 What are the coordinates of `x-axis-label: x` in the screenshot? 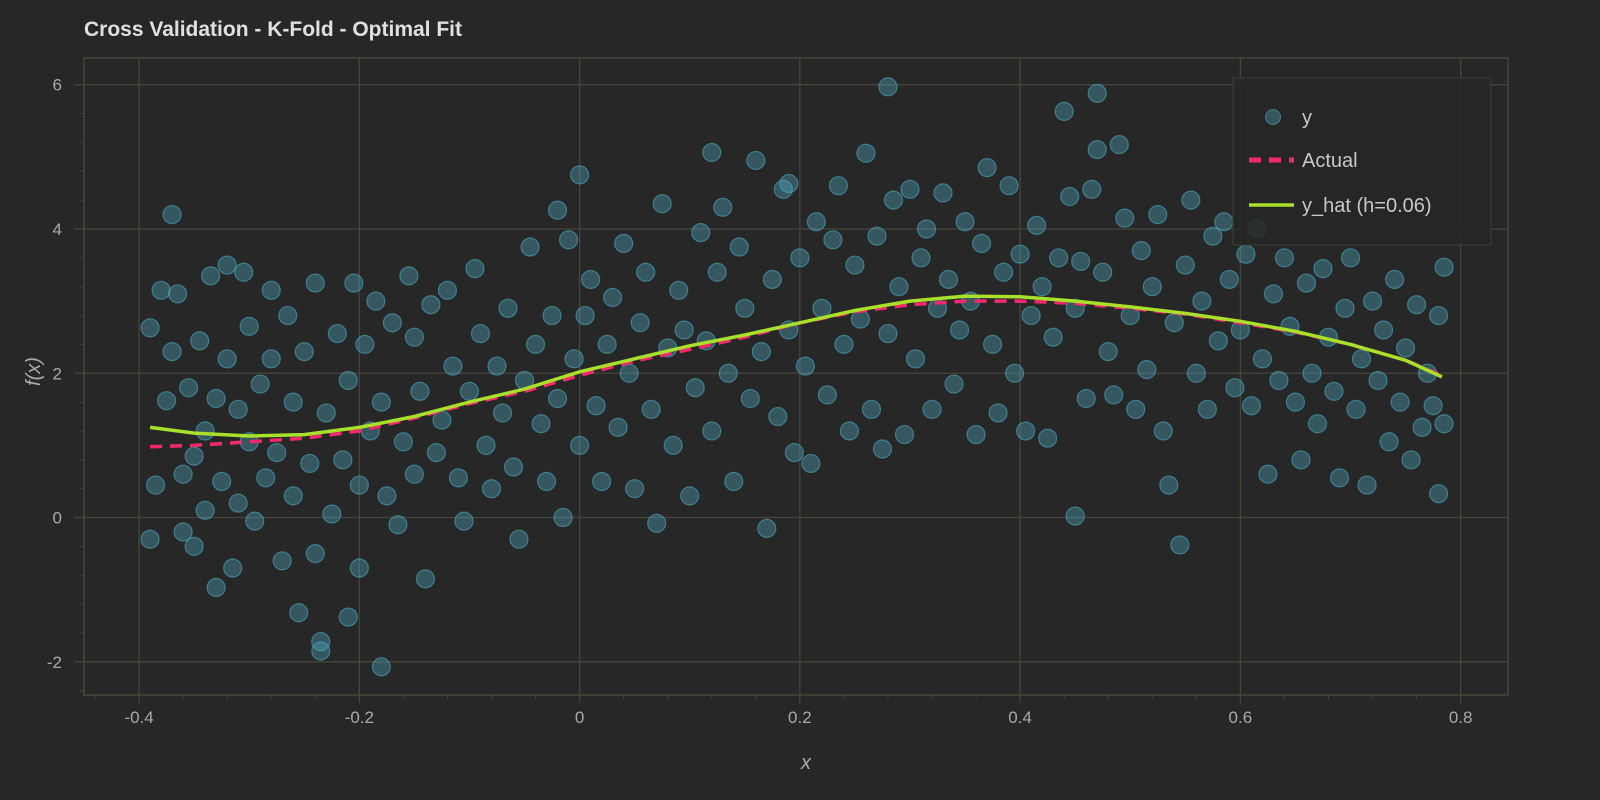 It's located at (806, 763).